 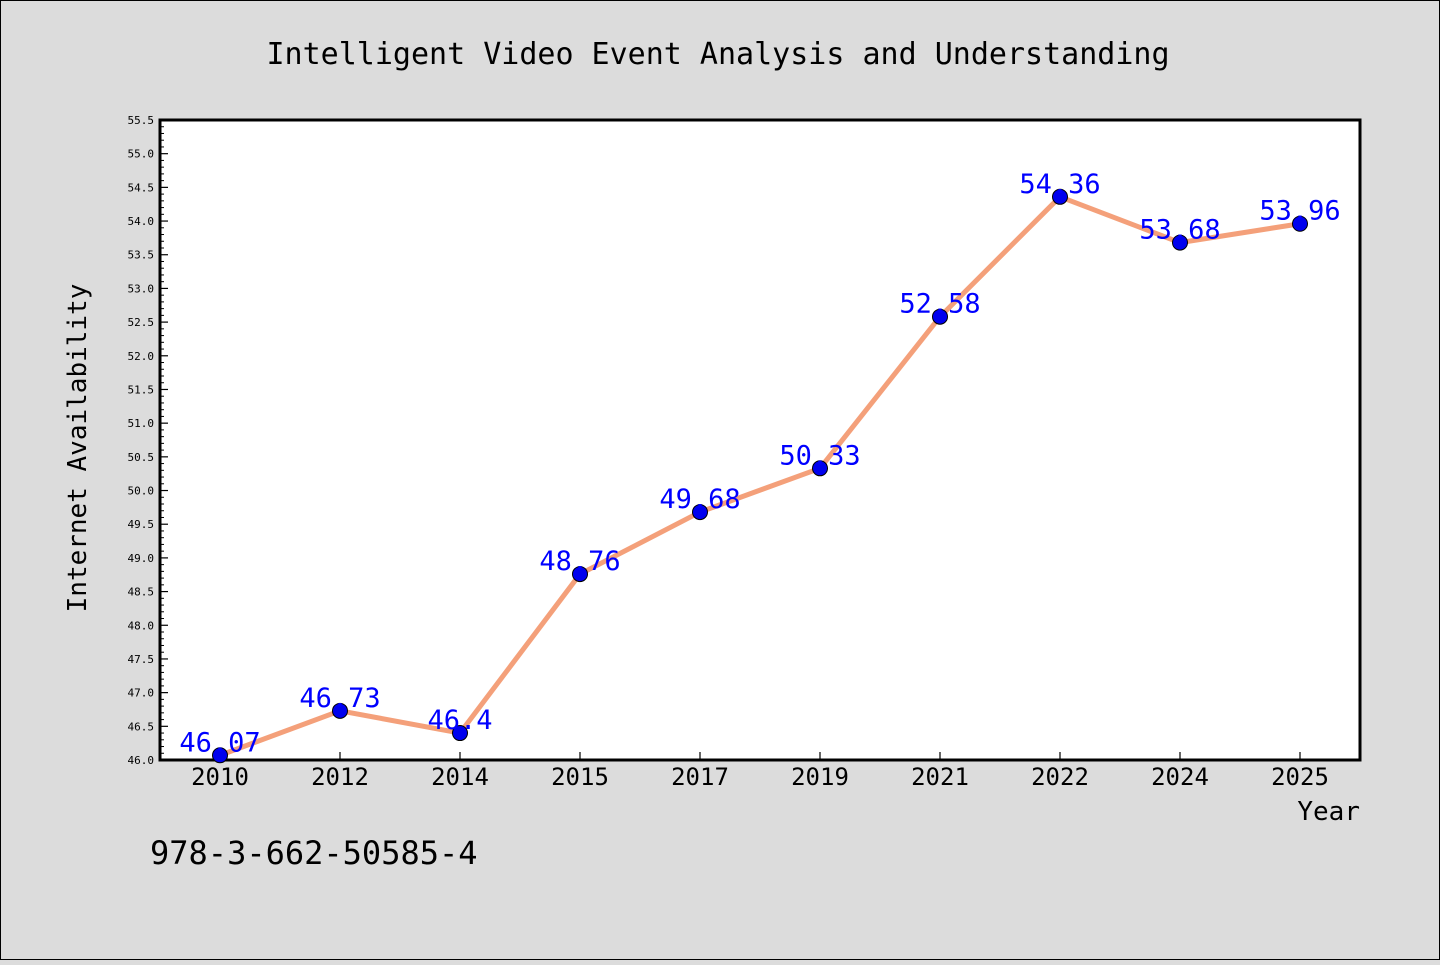 What do you see at coordinates (339, 698) in the screenshot?
I see `data-label: 46.73` at bounding box center [339, 698].